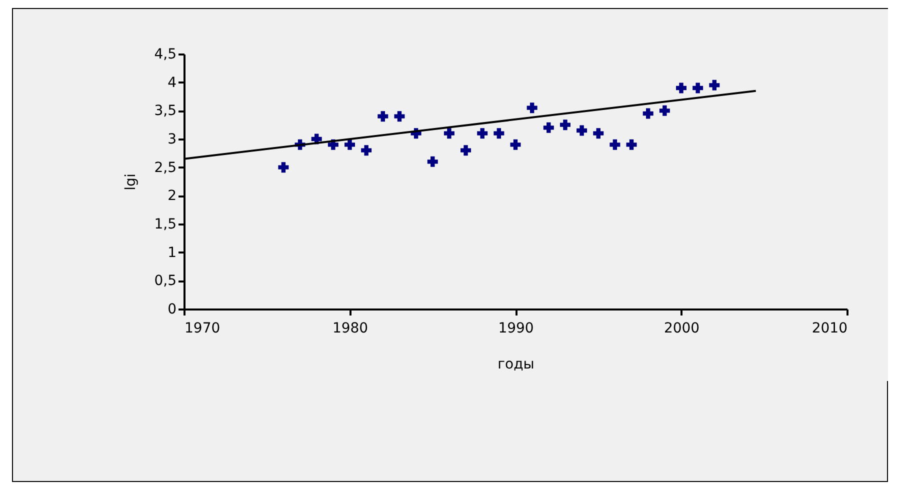 The width and height of the screenshot is (900, 487). What do you see at coordinates (165, 168) in the screenshot?
I see `y-tick-label: 2,5` at bounding box center [165, 168].